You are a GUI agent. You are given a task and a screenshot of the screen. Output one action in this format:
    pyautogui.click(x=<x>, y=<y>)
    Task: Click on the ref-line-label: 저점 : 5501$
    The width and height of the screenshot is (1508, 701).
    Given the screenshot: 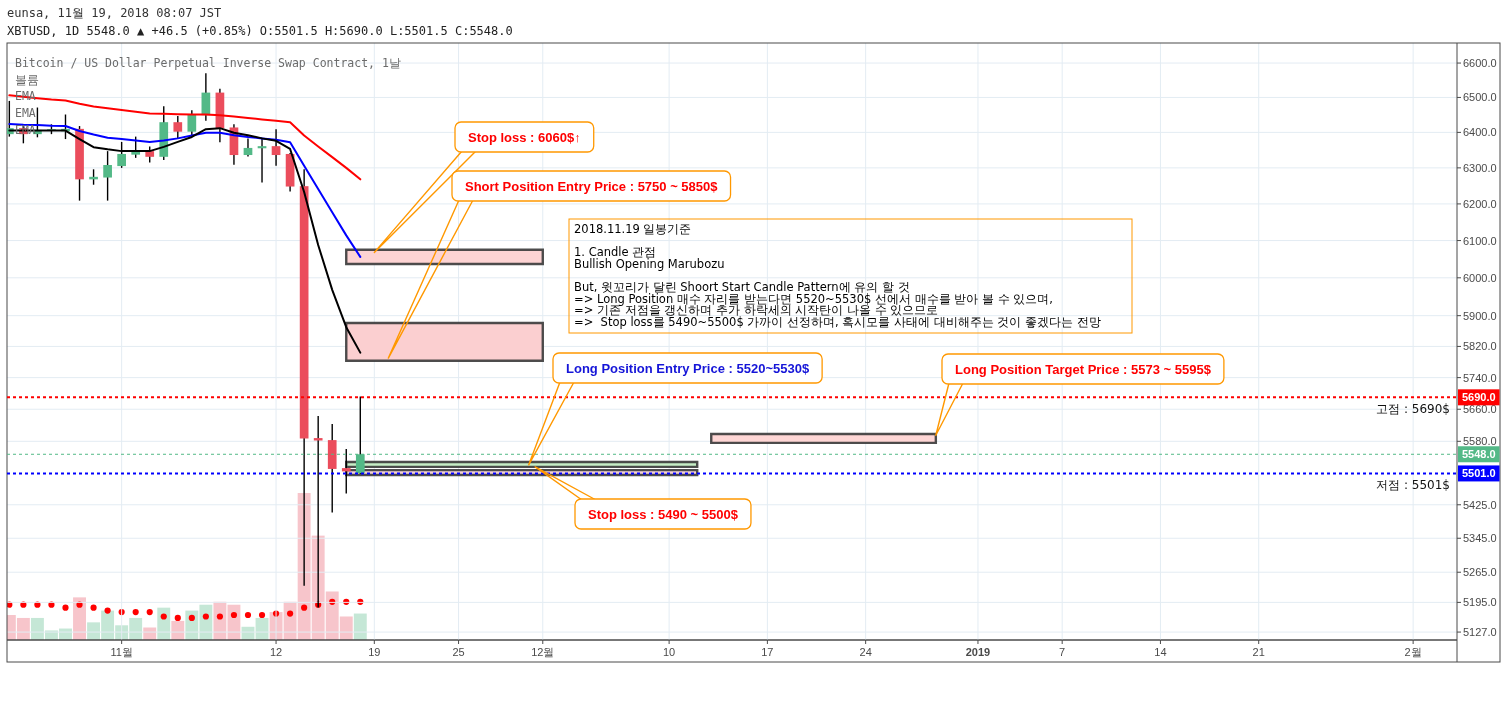 What is the action you would take?
    pyautogui.click(x=1413, y=485)
    